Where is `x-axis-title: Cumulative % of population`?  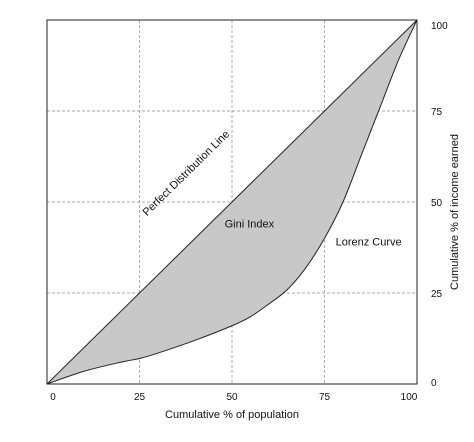
x-axis-title: Cumulative % of population is located at coordinates (232, 415).